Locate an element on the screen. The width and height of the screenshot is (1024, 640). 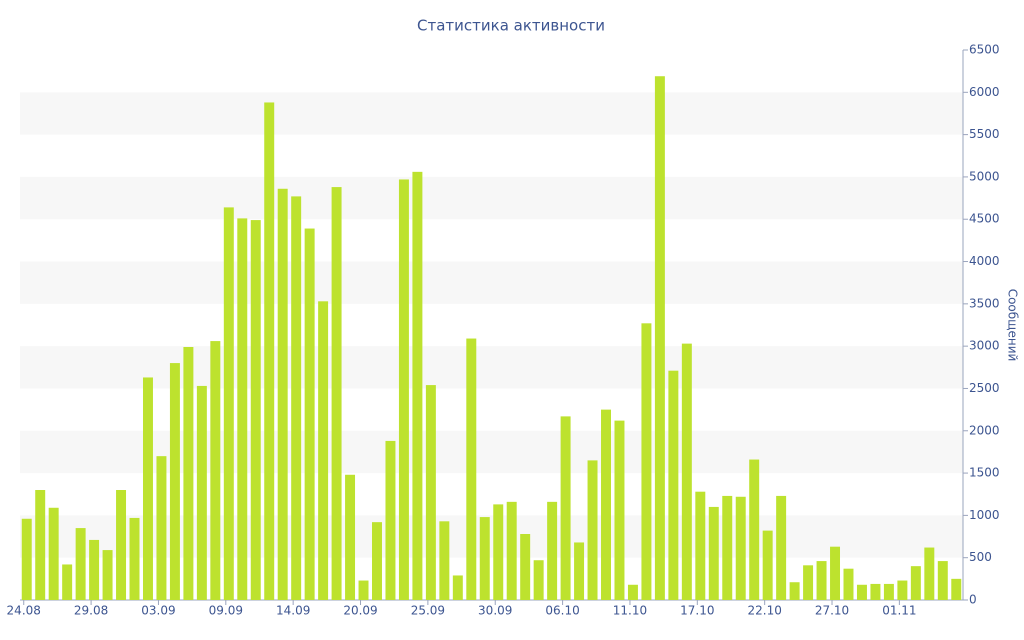
y-tick-label: 500 is located at coordinates (980, 557).